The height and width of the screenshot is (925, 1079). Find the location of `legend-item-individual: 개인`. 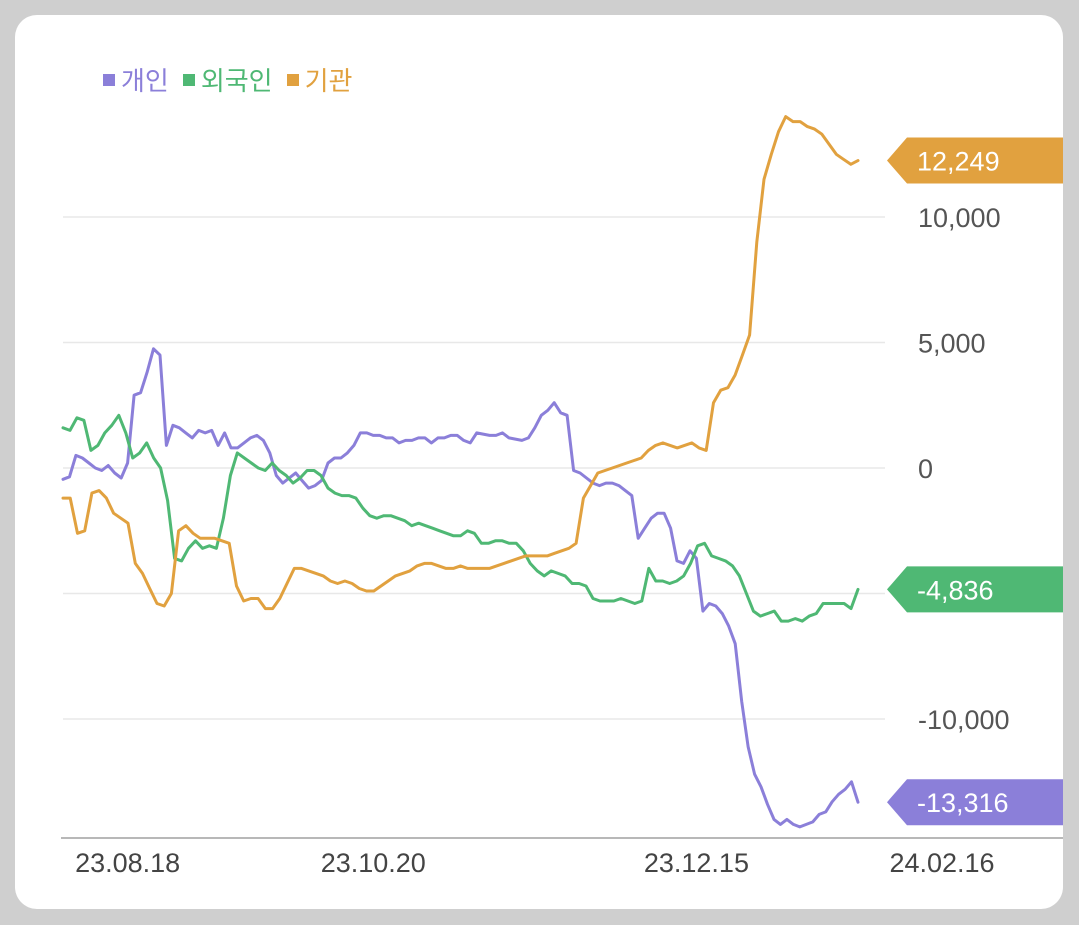

legend-item-individual: 개인 is located at coordinates (136, 79).